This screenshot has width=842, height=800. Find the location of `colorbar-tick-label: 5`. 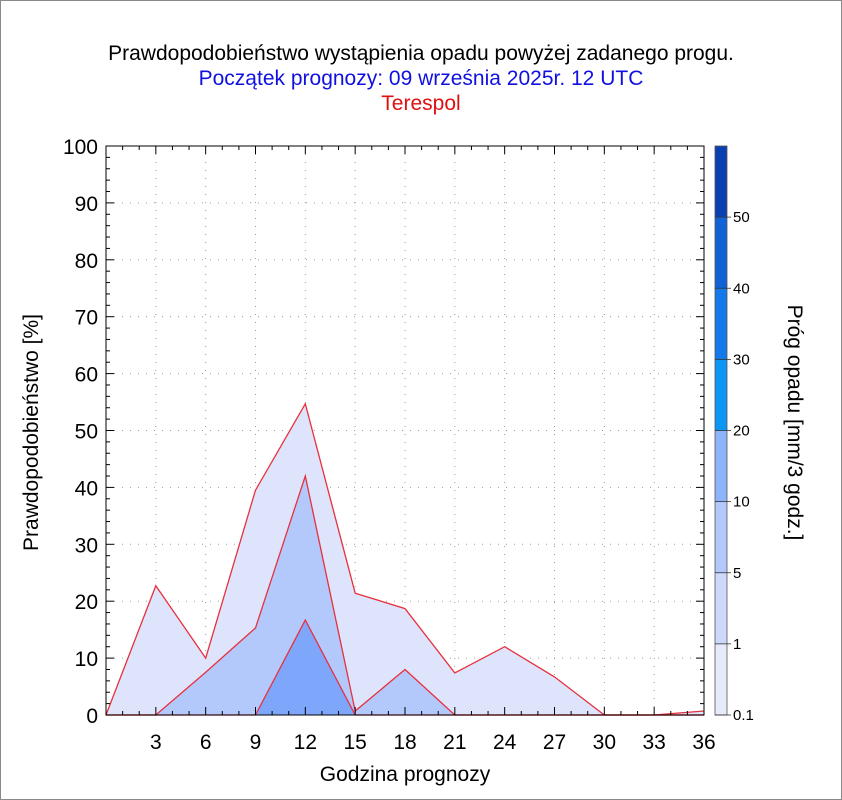

colorbar-tick-label: 5 is located at coordinates (737, 573).